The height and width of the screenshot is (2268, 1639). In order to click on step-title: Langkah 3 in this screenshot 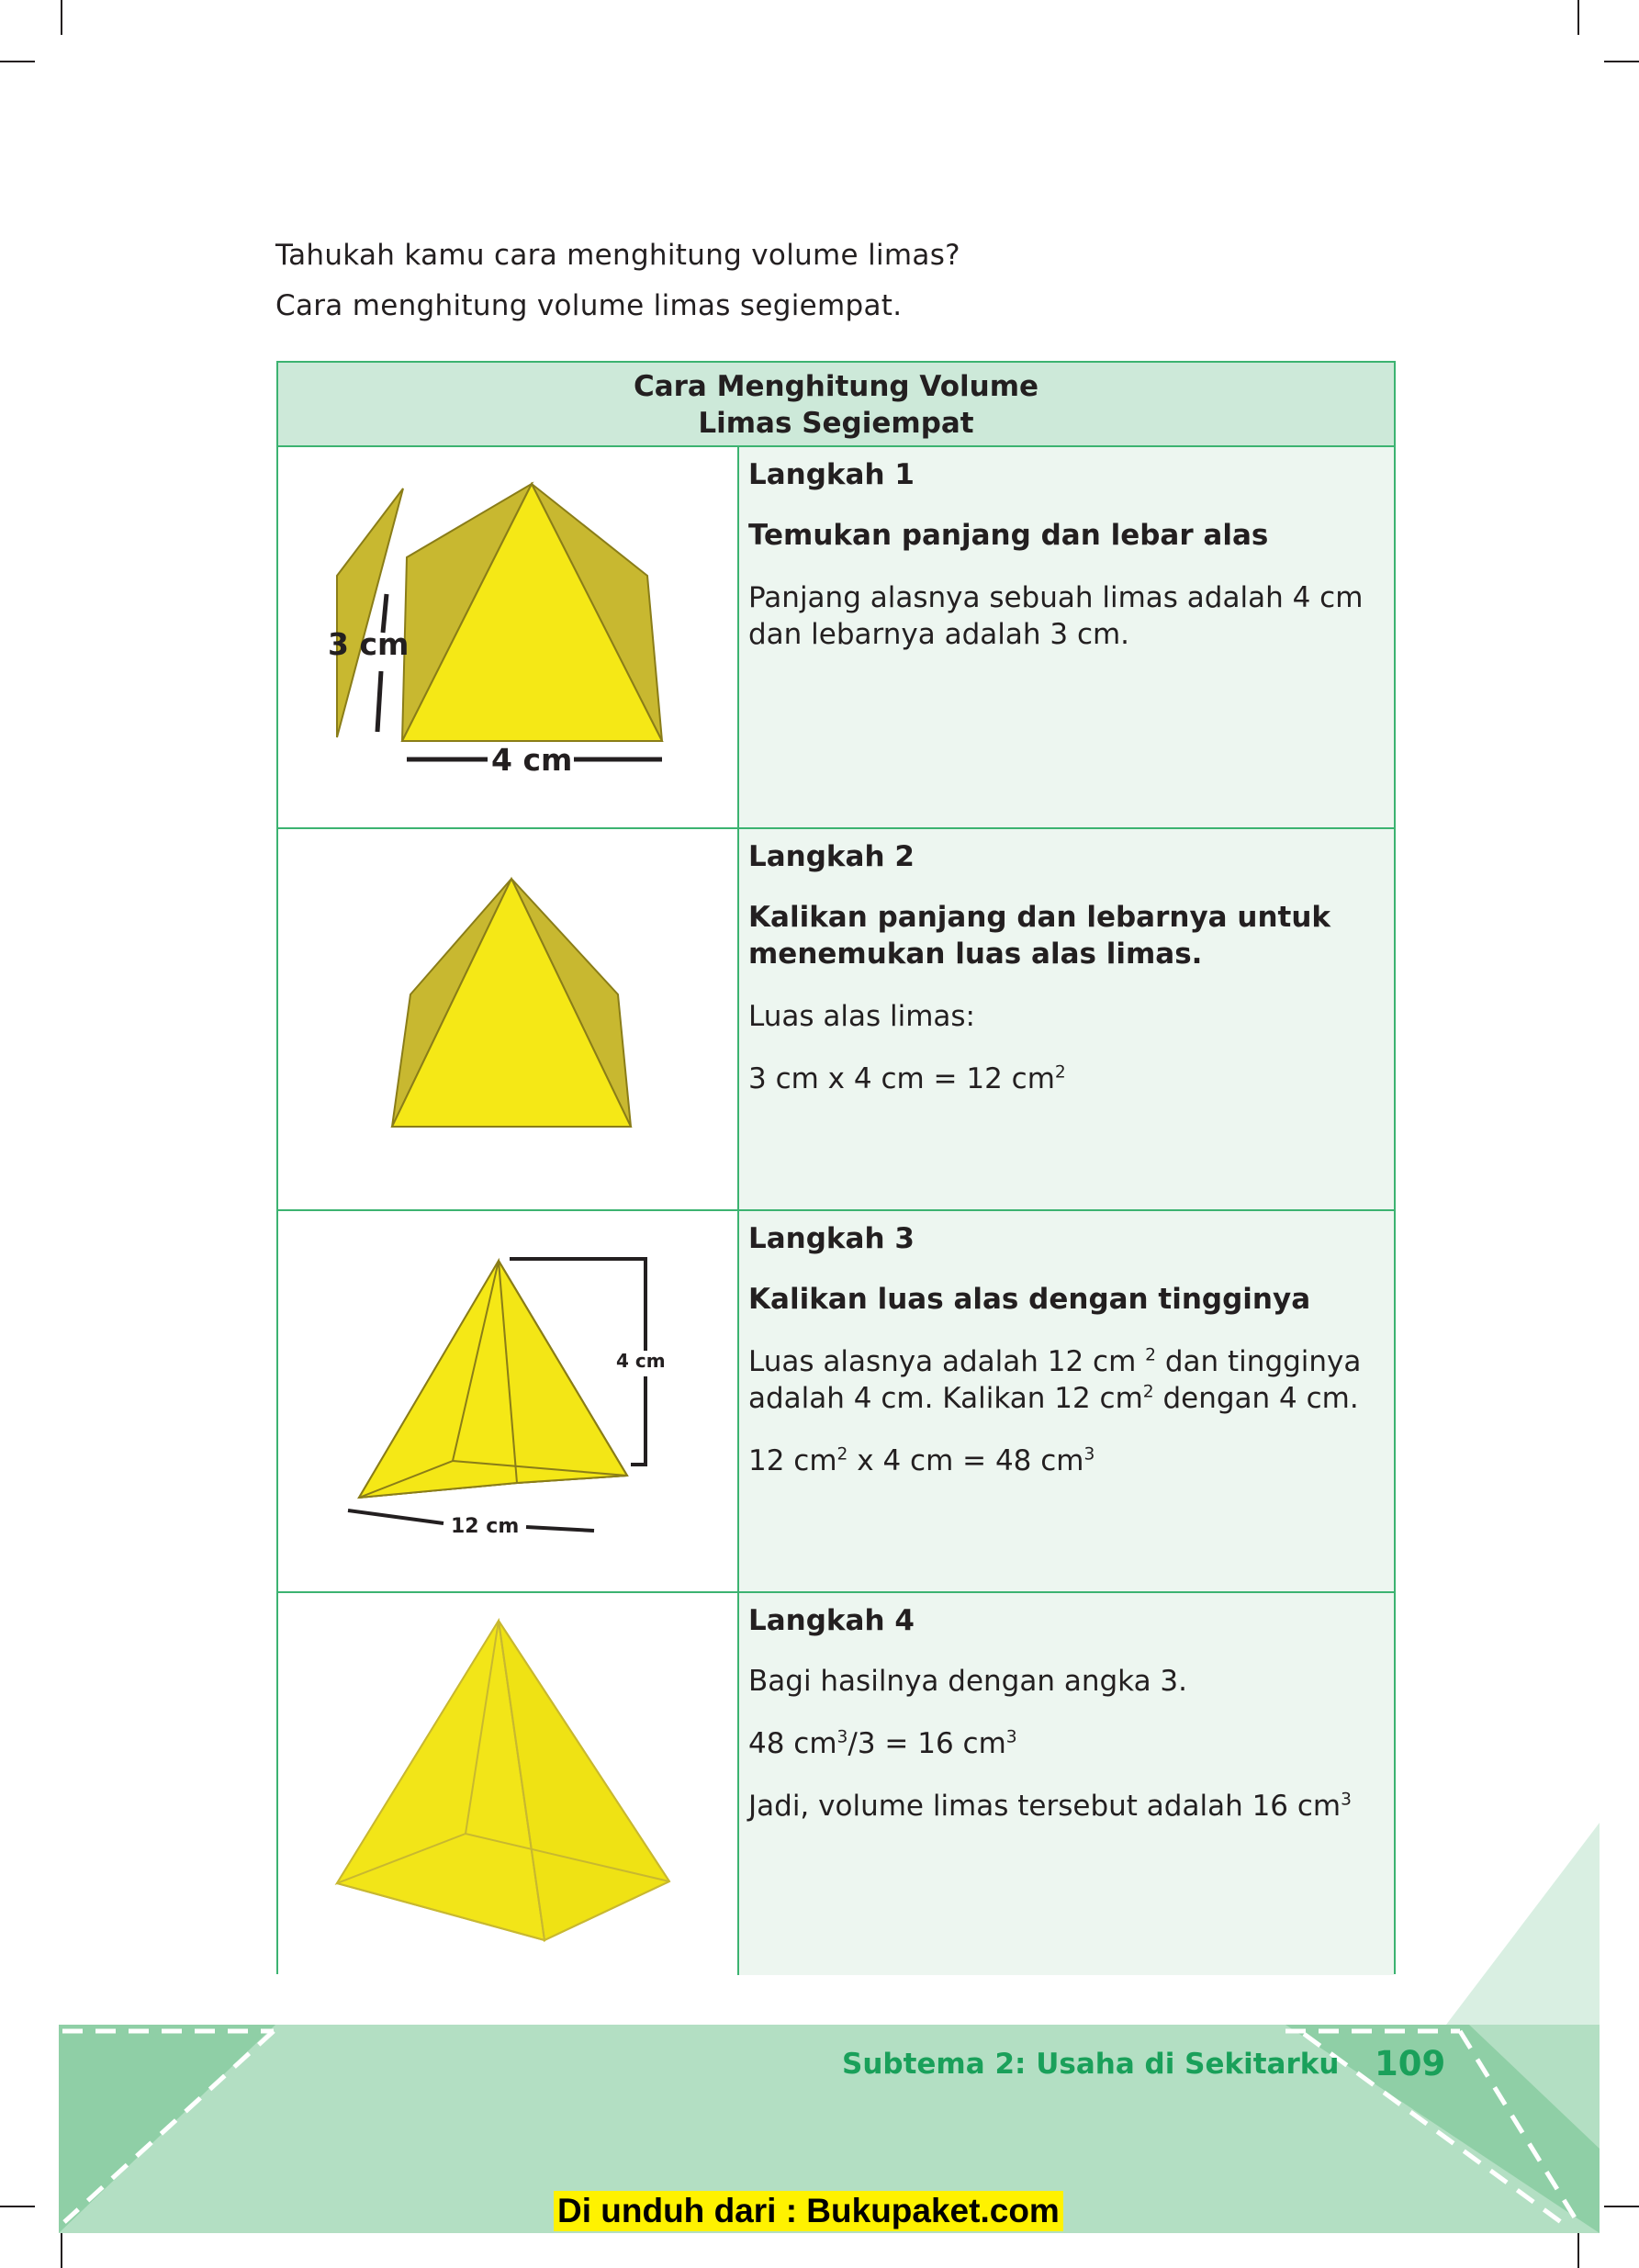, I will do `click(831, 1239)`.